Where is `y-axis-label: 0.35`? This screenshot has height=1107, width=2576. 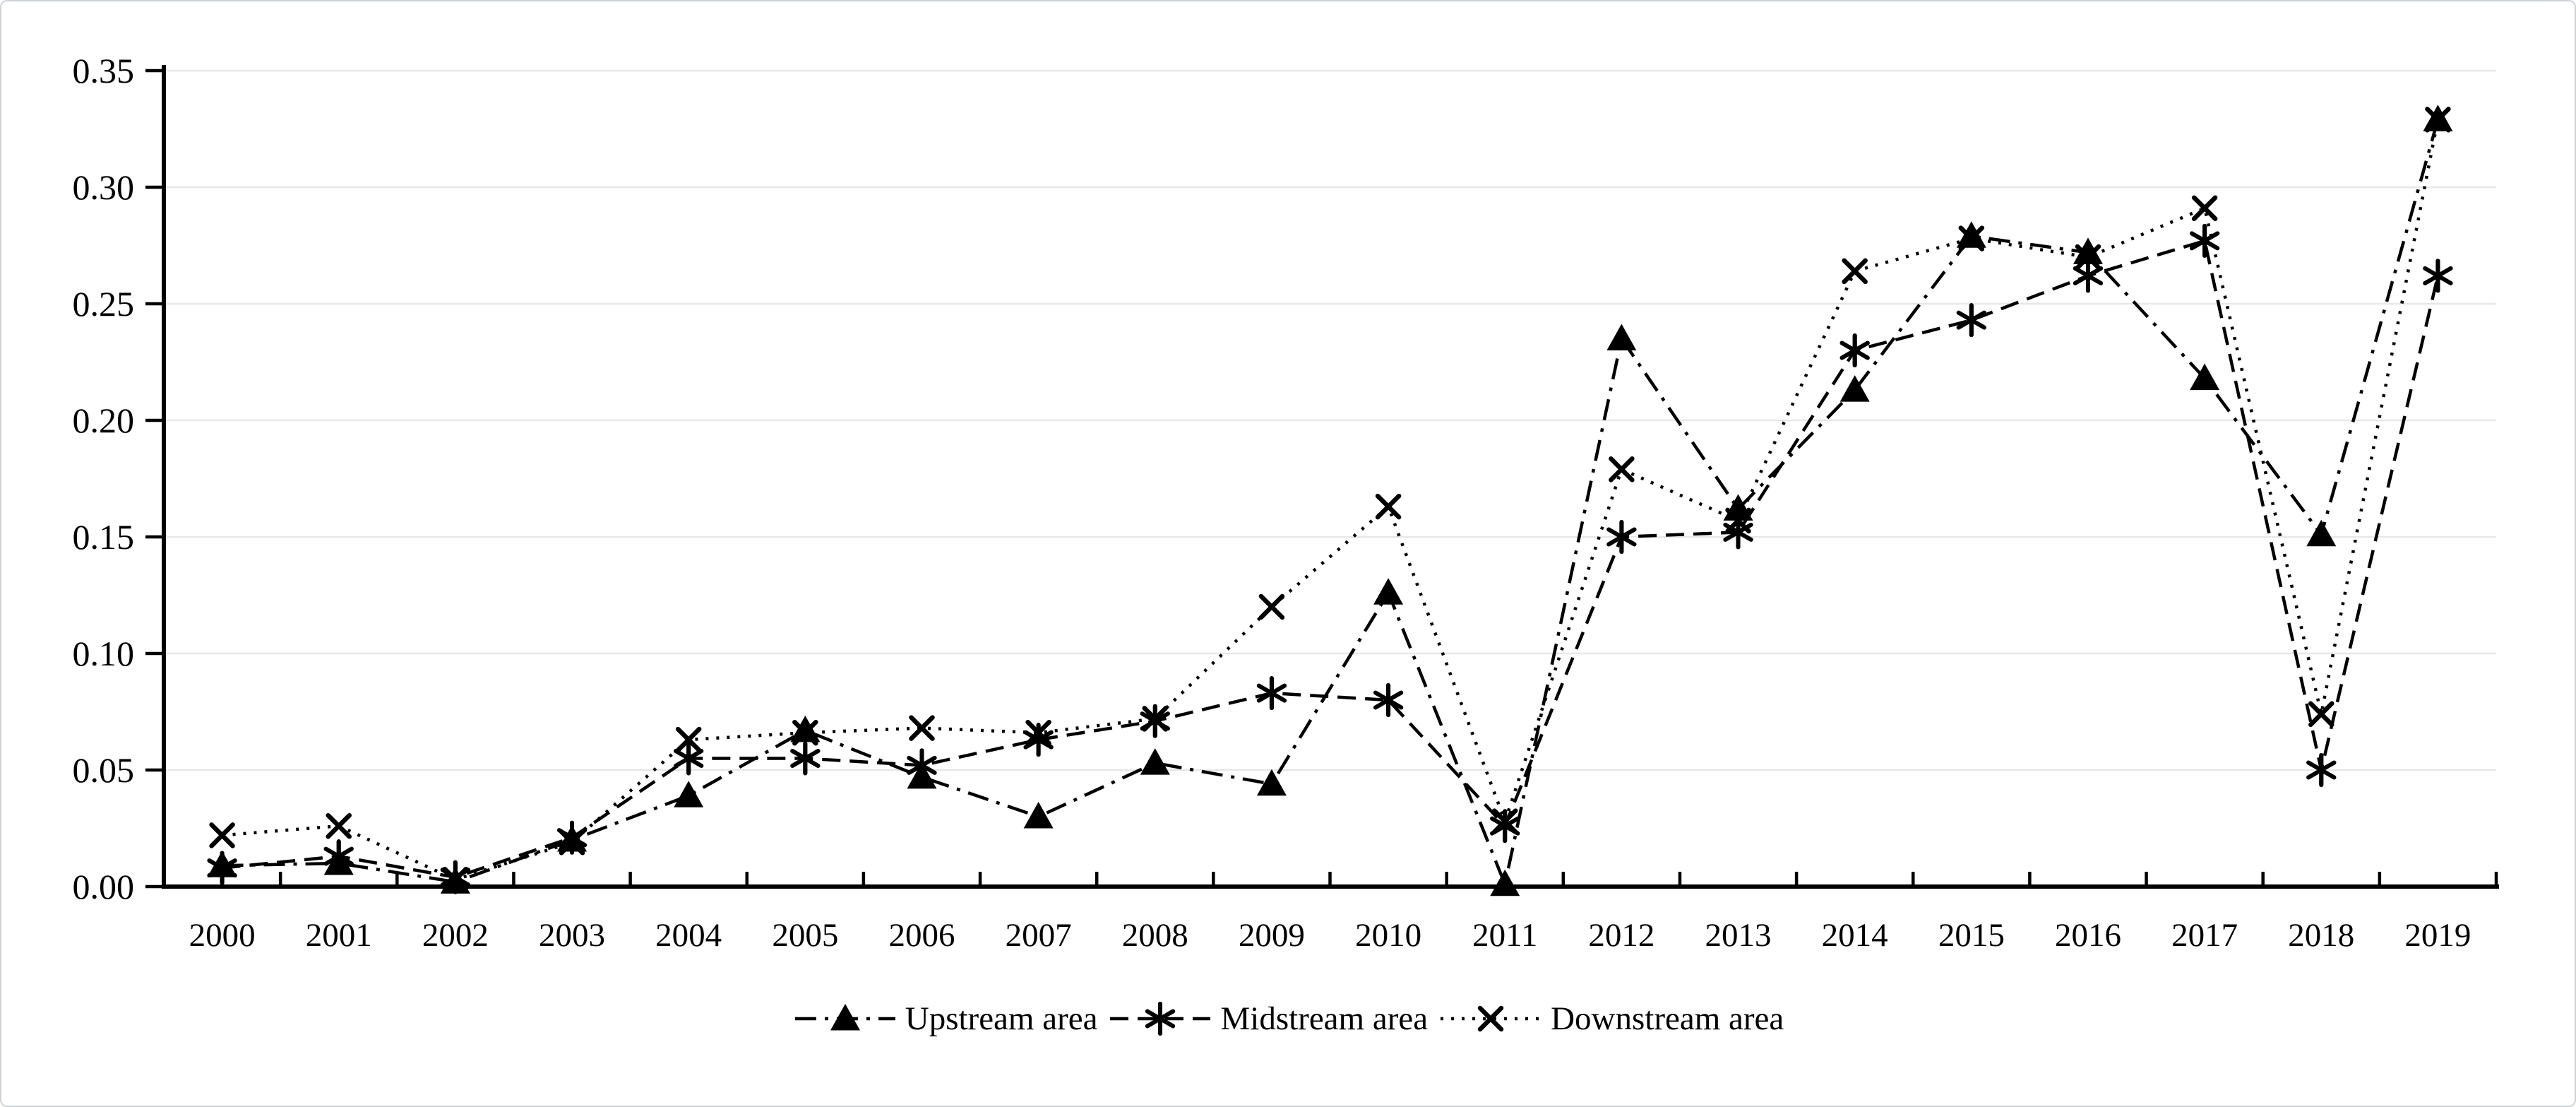
y-axis-label: 0.35 is located at coordinates (104, 70).